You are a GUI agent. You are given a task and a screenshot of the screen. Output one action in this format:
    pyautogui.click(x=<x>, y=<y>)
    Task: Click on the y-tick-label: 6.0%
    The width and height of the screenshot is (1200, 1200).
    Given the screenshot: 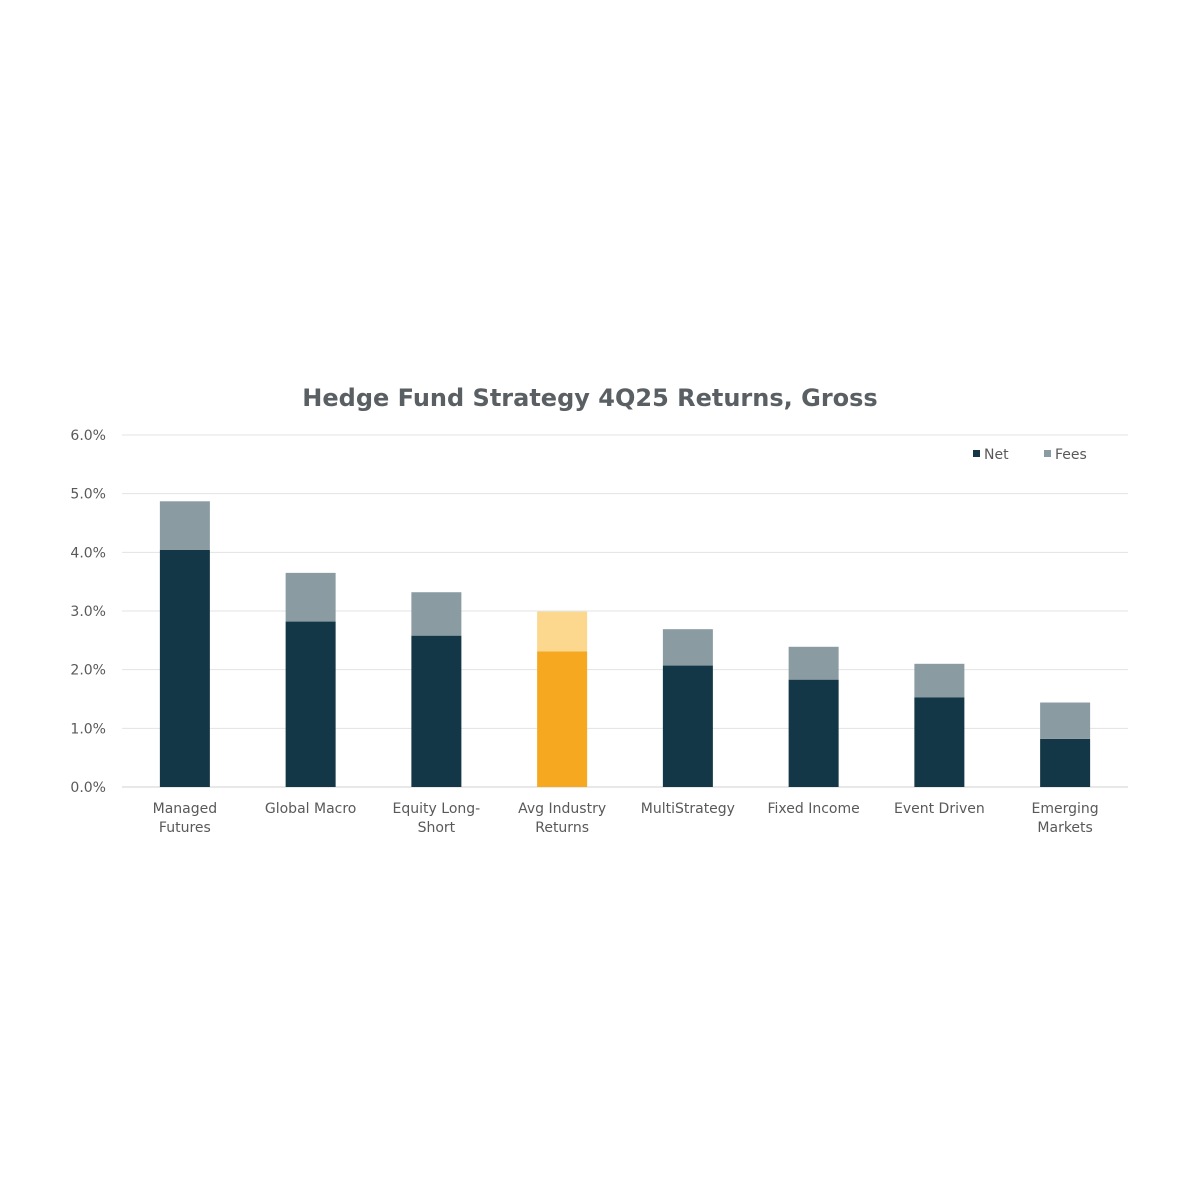 What is the action you would take?
    pyautogui.click(x=88, y=436)
    